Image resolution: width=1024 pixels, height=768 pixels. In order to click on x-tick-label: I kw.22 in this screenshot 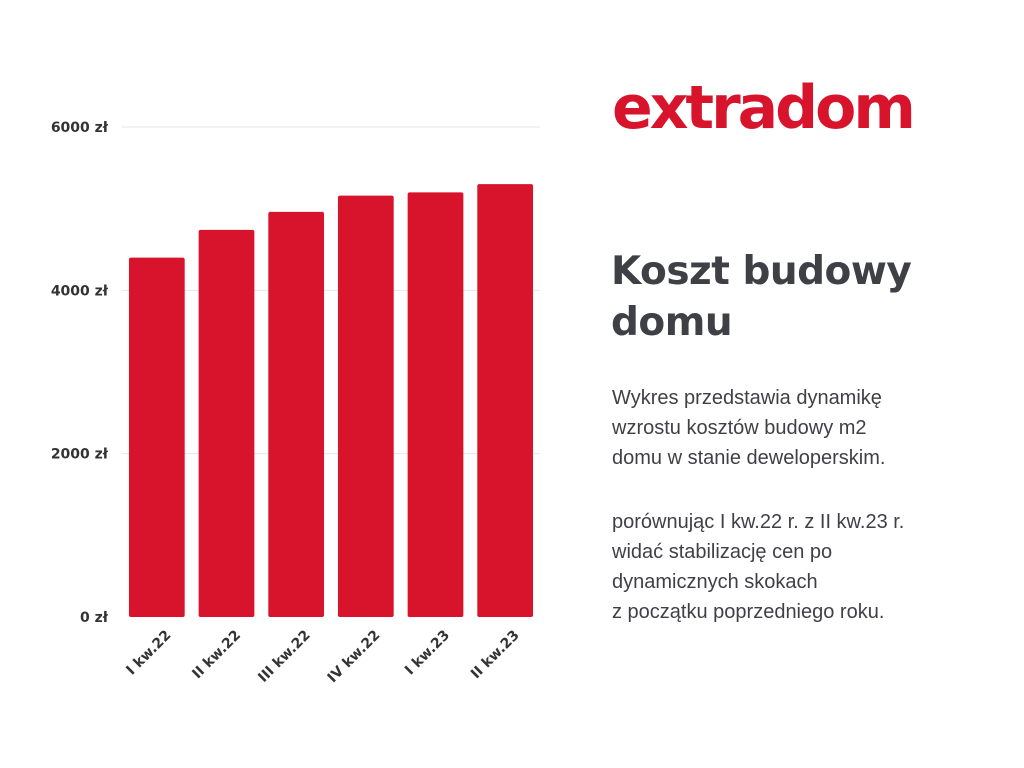, I will do `click(148, 652)`.